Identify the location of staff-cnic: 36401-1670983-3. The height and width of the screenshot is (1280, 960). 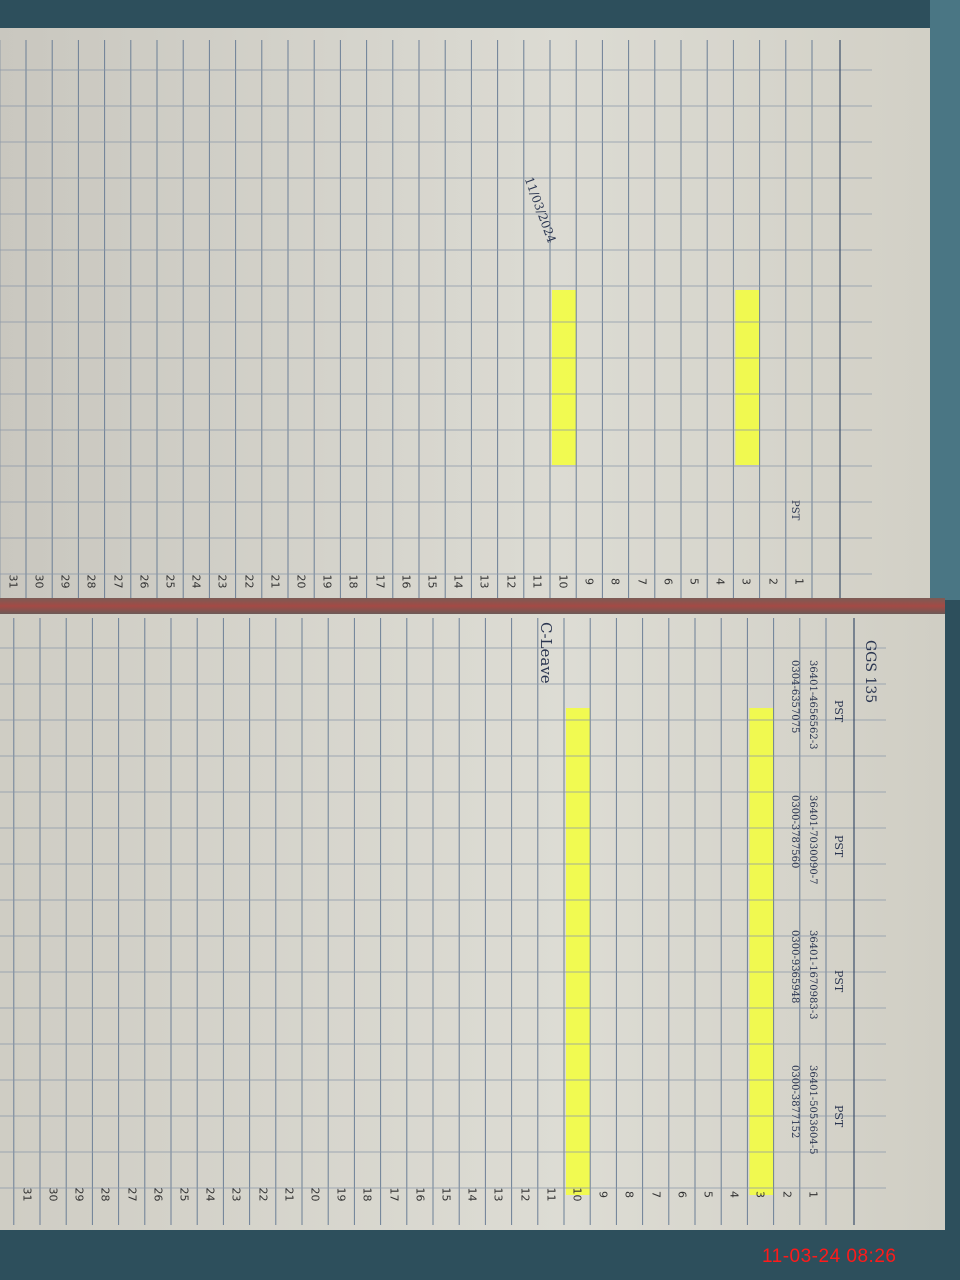
(812, 975).